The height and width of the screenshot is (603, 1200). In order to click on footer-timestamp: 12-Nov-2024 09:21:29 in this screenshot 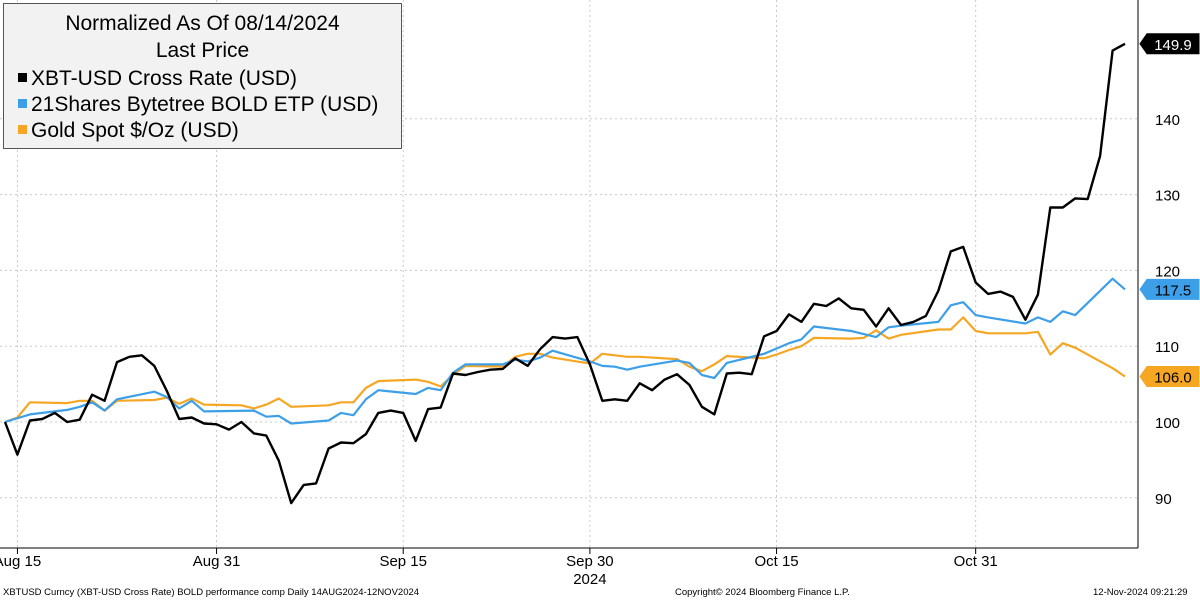, I will do `click(1140, 592)`.